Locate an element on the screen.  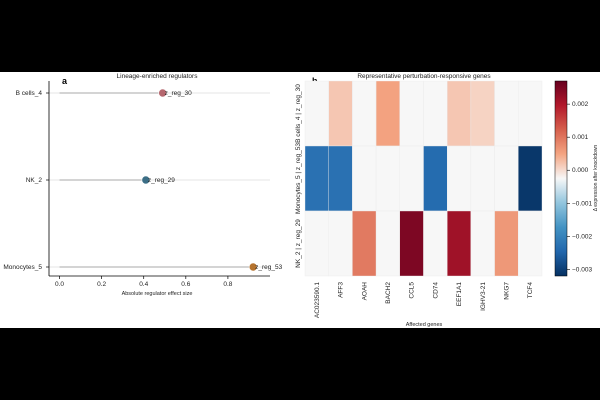
x-tick-label: 0.6 is located at coordinates (185, 284).